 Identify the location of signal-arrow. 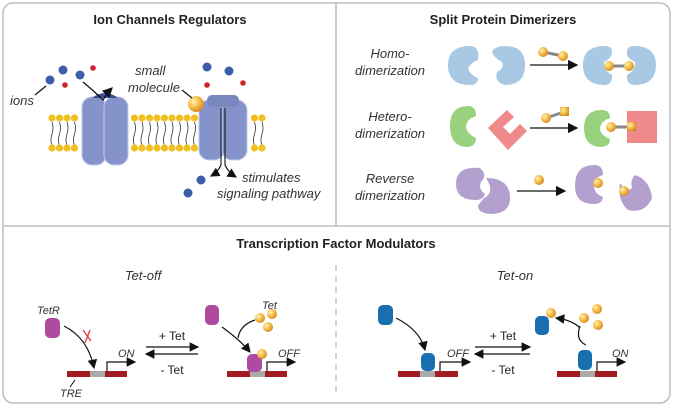
(231, 171).